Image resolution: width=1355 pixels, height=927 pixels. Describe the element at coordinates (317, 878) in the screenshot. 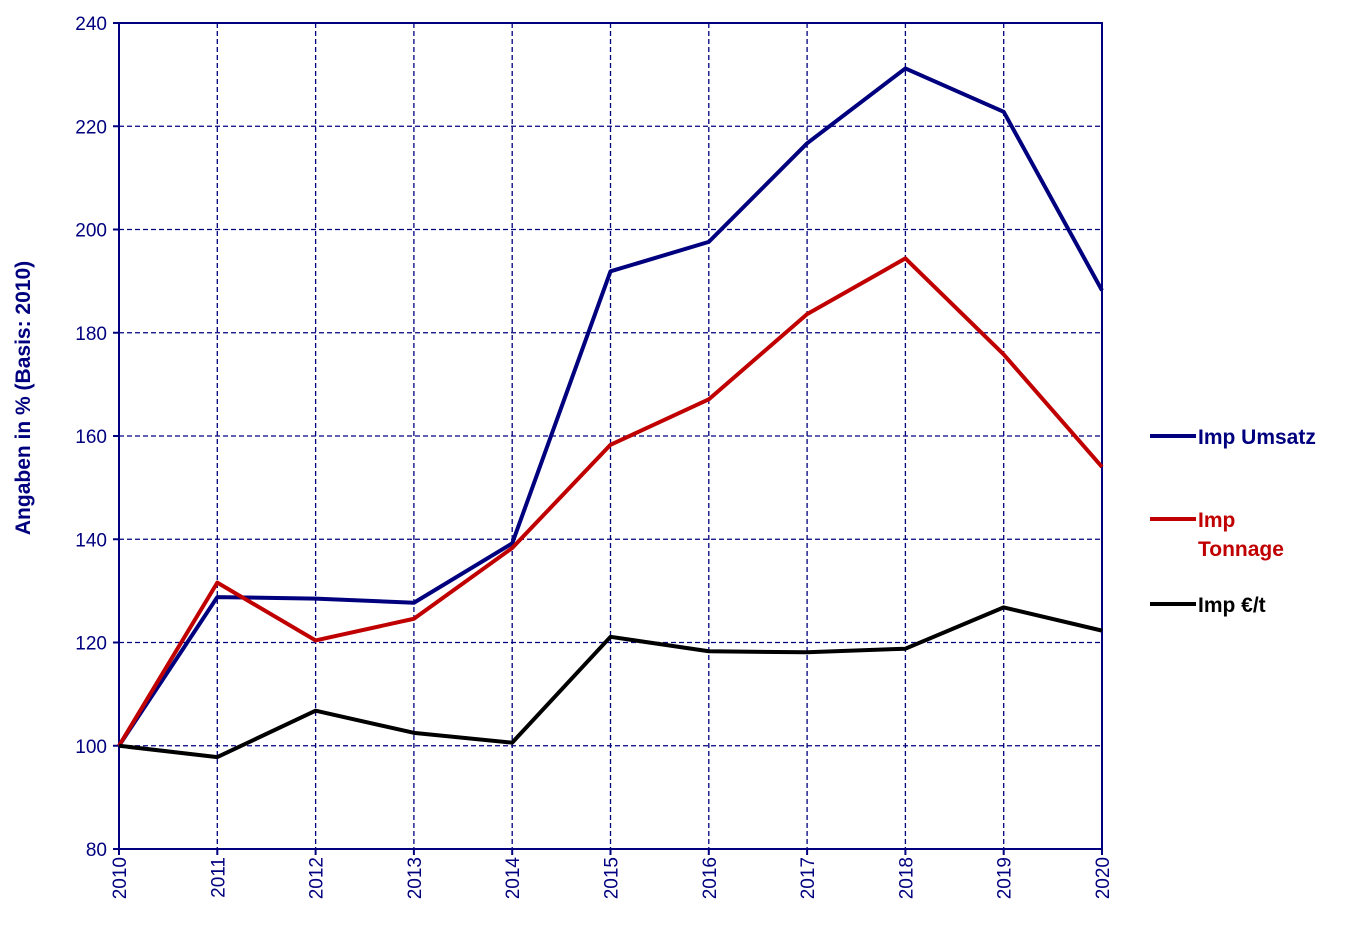

I see `x-tick-label: 2012` at that location.